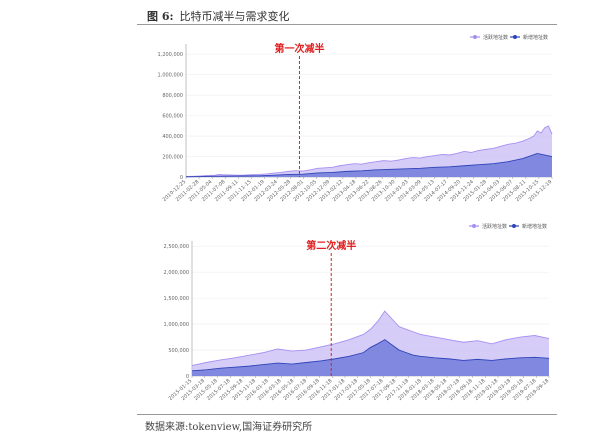 This screenshot has height=437, width=595. What do you see at coordinates (299, 48) in the screenshot?
I see `halving-annotation: 第一次减半` at bounding box center [299, 48].